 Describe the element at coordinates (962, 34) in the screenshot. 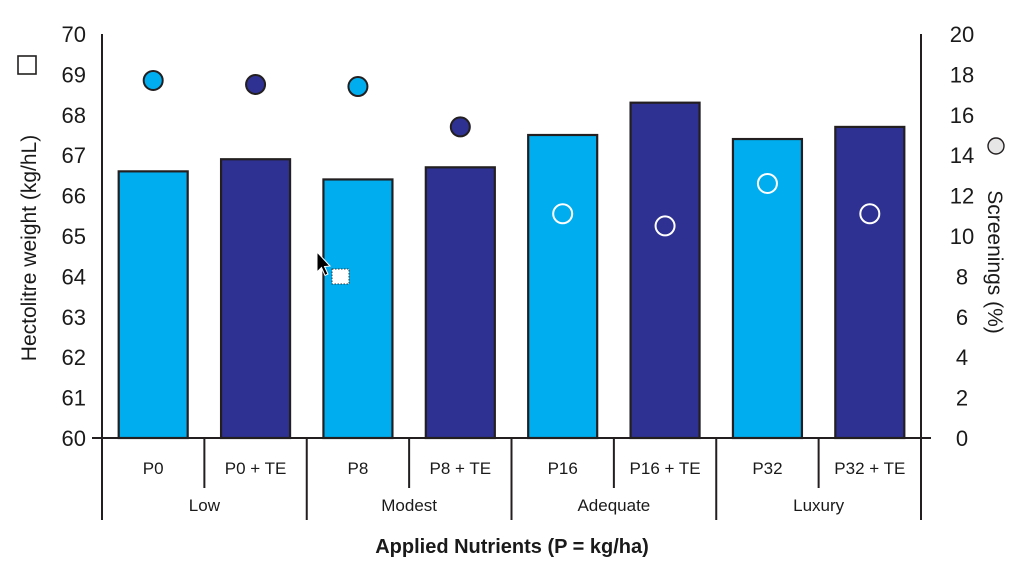

I see `y2-tick-label: 20` at that location.